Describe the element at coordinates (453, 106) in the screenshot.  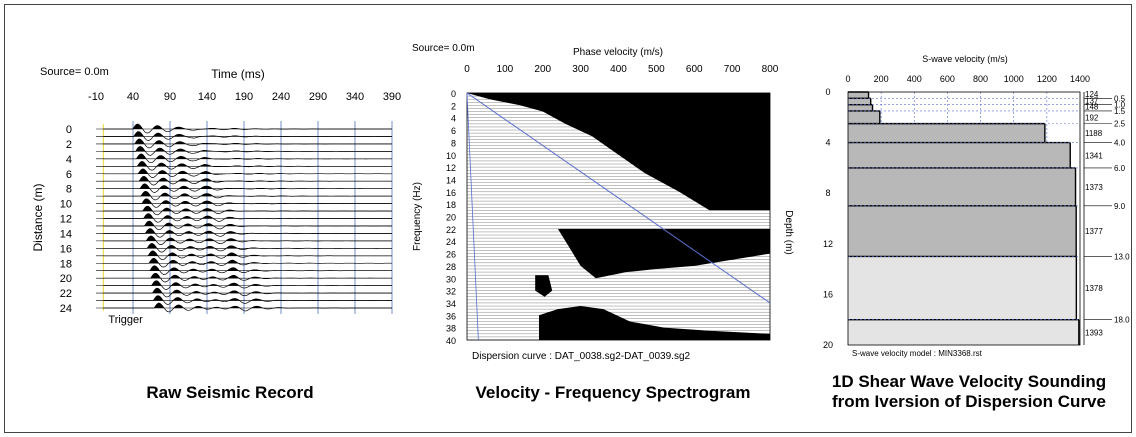
I see `y-tick-label-spectrogram-1: 2` at that location.